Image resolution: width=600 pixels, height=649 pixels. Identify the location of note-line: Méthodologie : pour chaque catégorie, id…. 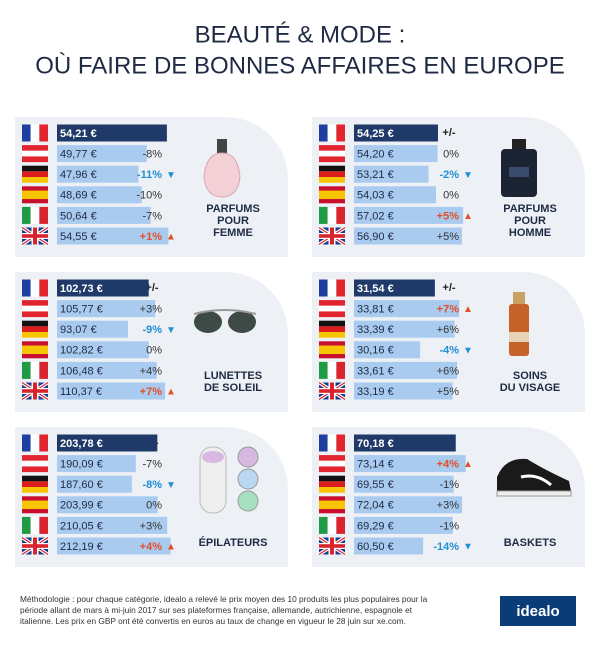
(224, 599).